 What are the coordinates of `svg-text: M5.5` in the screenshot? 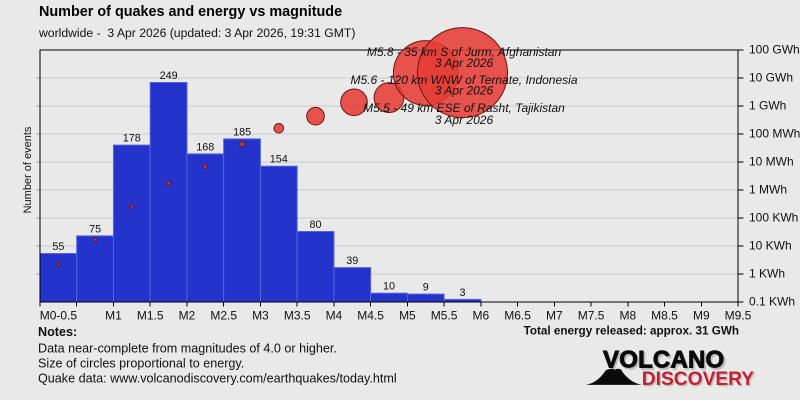 It's located at (444, 316).